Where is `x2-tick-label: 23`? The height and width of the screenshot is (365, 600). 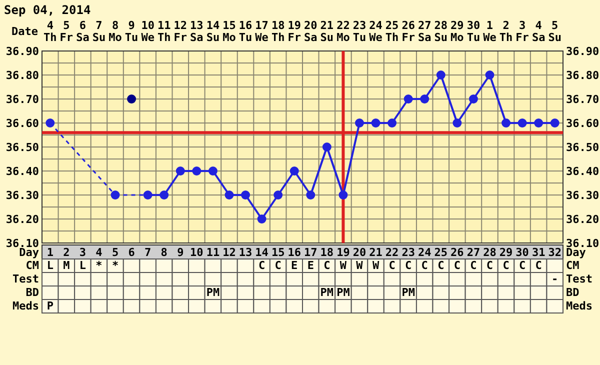 x2-tick-label: 23 is located at coordinates (408, 252).